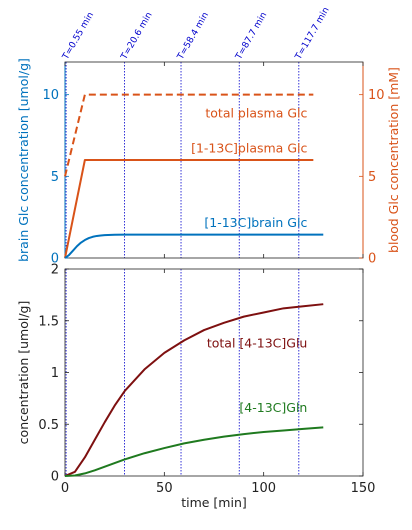 This screenshot has width=412, height=530. I want to click on time-marker-label: T=58.4 min, so click(193, 37).